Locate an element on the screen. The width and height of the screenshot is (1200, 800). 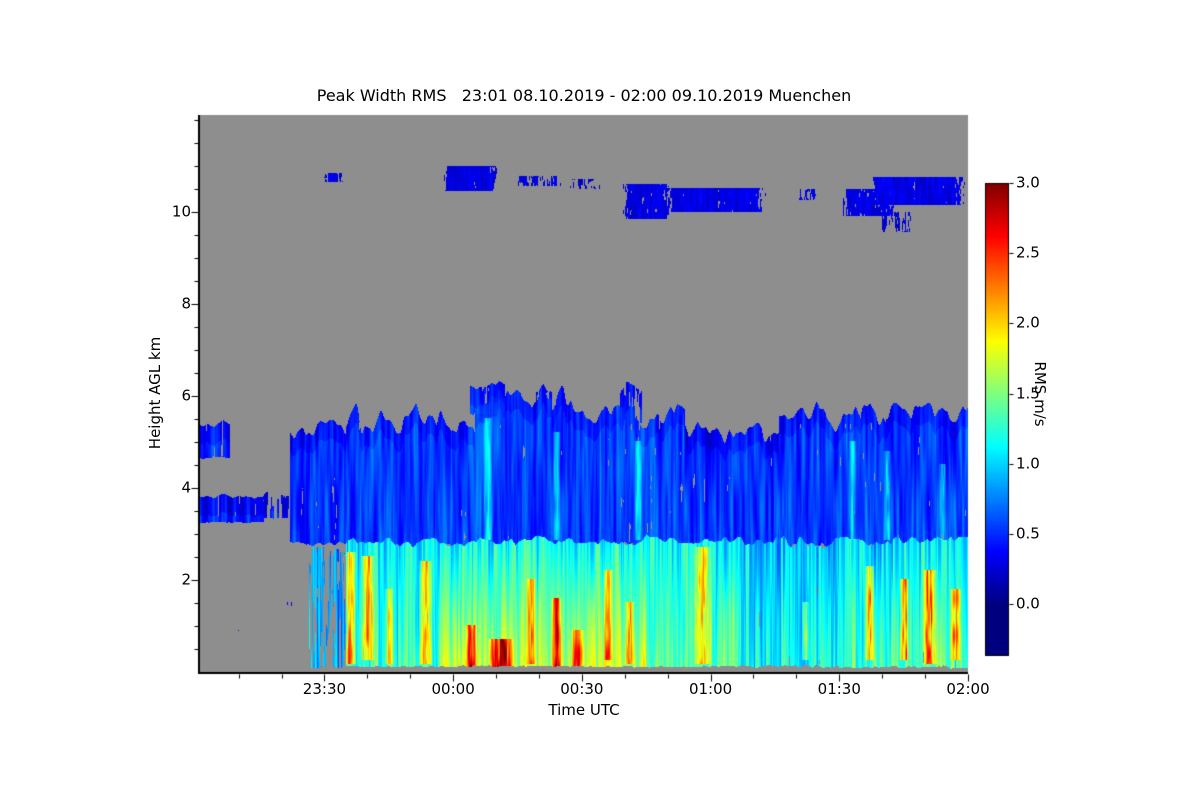
colorbar-tick-label: 3.0 is located at coordinates (1028, 182).